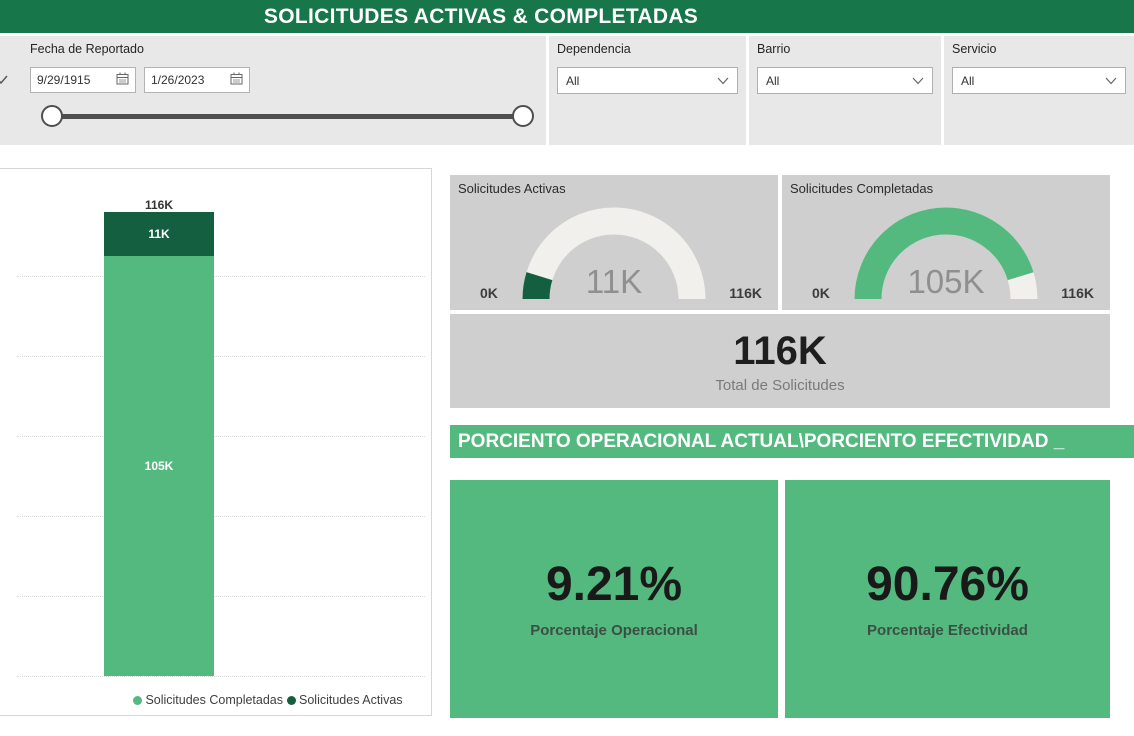 The width and height of the screenshot is (1134, 736). Describe the element at coordinates (780, 350) in the screenshot. I see `total-value: 116K` at that location.